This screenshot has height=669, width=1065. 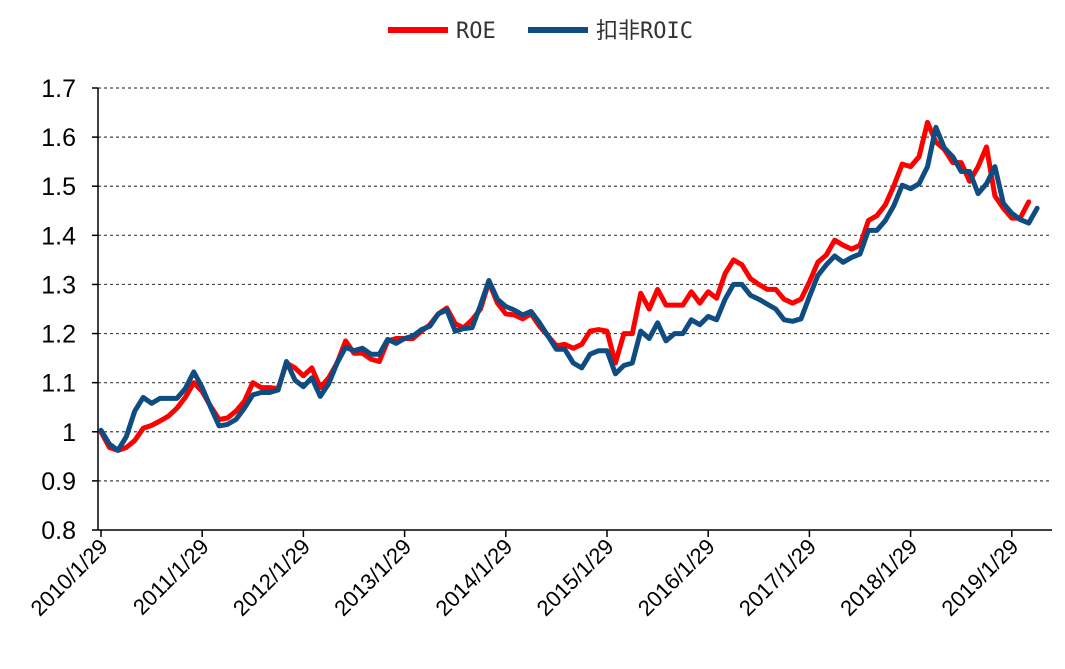 I want to click on x-tick-label: 2011/1/29, so click(x=171, y=577).